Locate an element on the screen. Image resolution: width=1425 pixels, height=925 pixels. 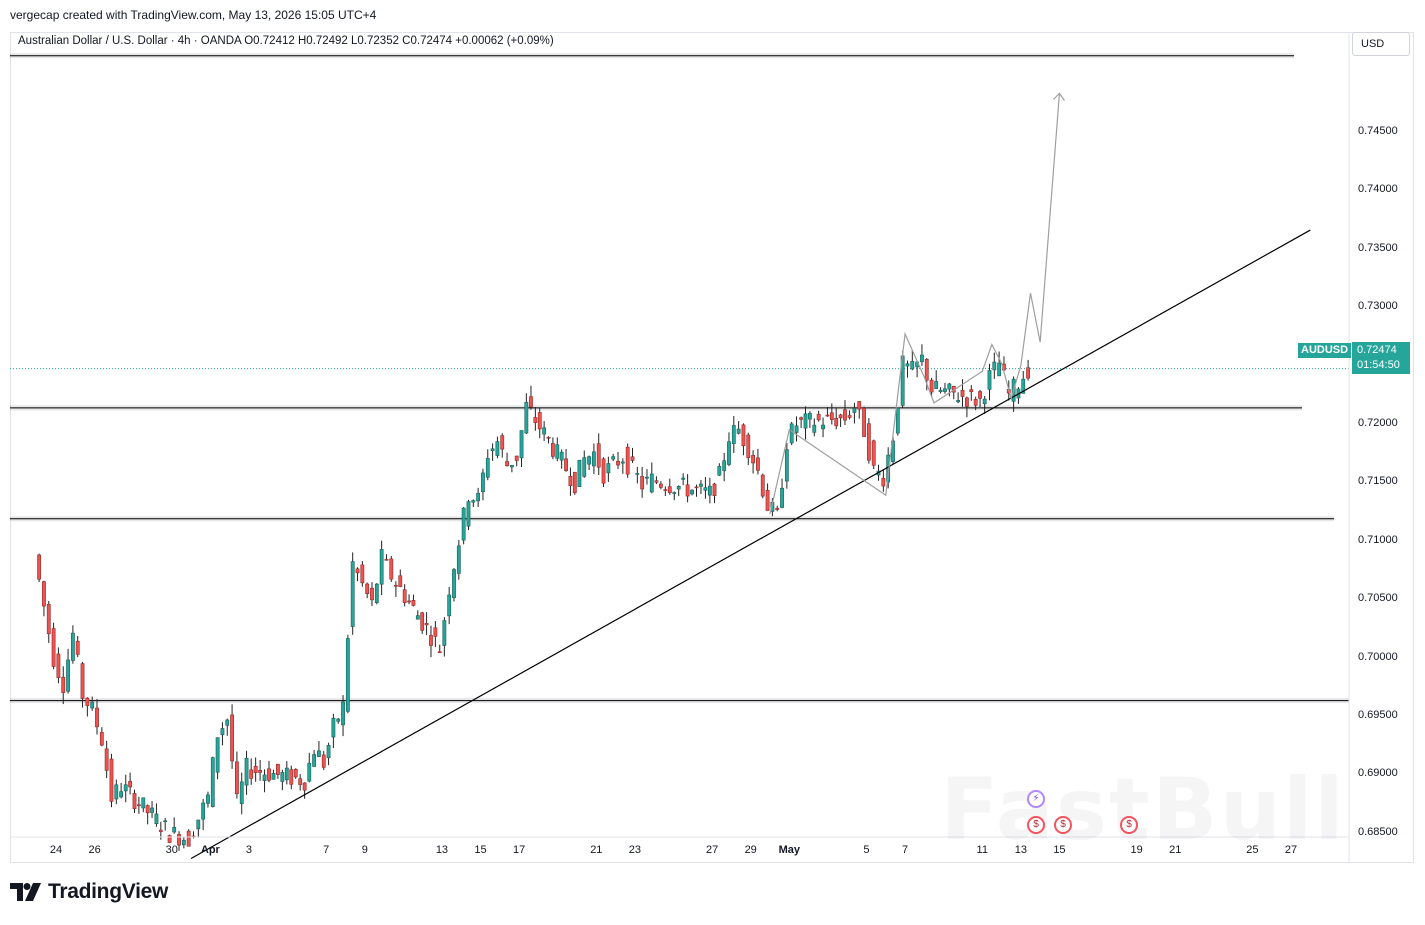
currency-selector: USD is located at coordinates (1381, 44).